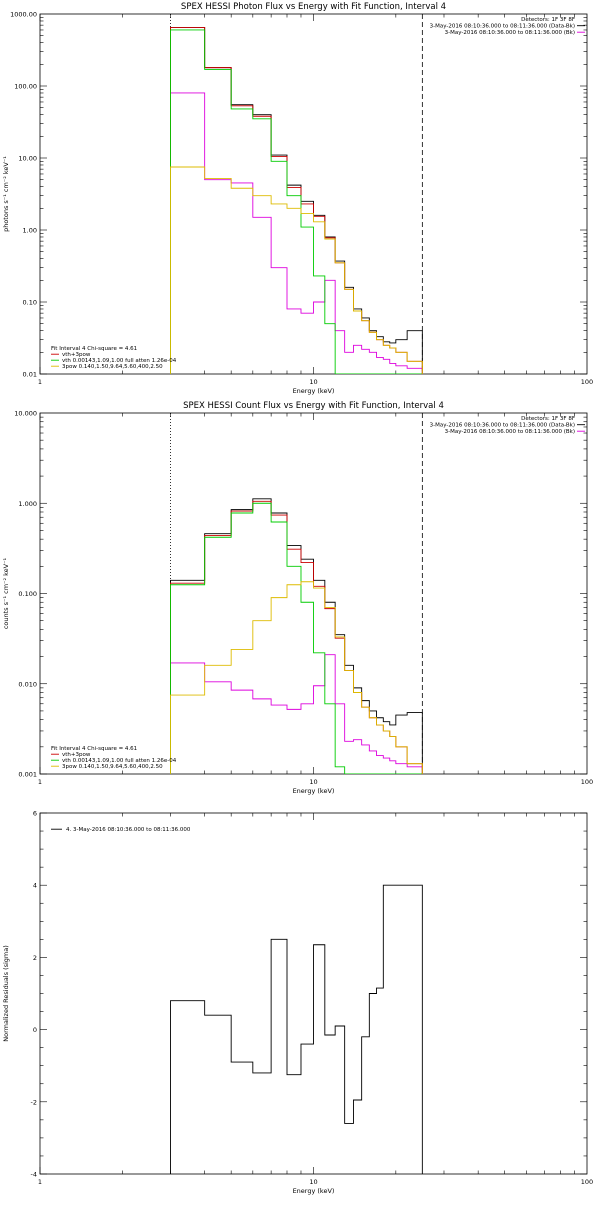 The height and width of the screenshot is (1205, 600). What do you see at coordinates (27, 159) in the screenshot?
I see `y-tick-label: 10.00` at bounding box center [27, 159].